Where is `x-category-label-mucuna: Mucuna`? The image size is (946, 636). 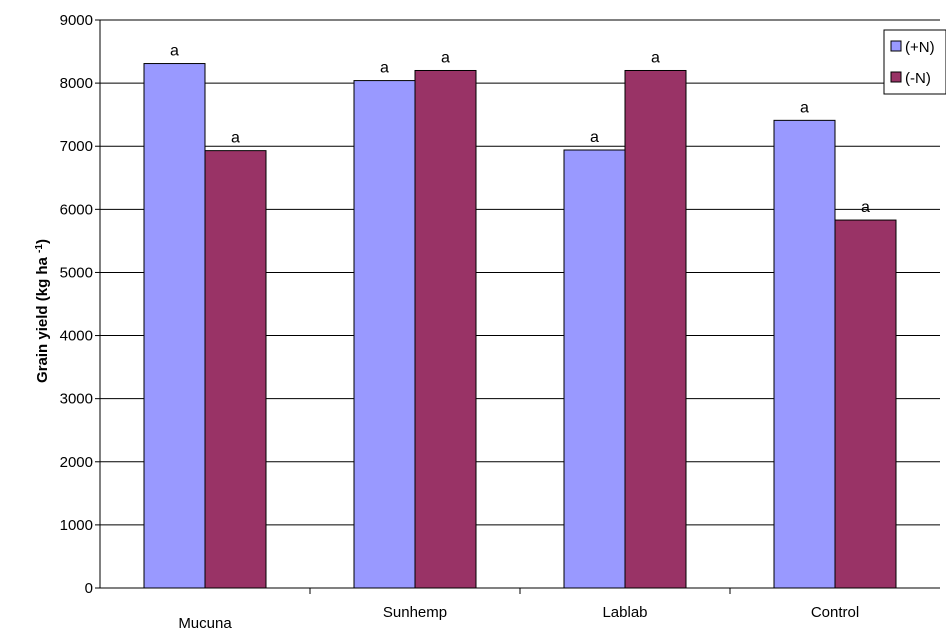
x-category-label-mucuna: Mucuna is located at coordinates (205, 623).